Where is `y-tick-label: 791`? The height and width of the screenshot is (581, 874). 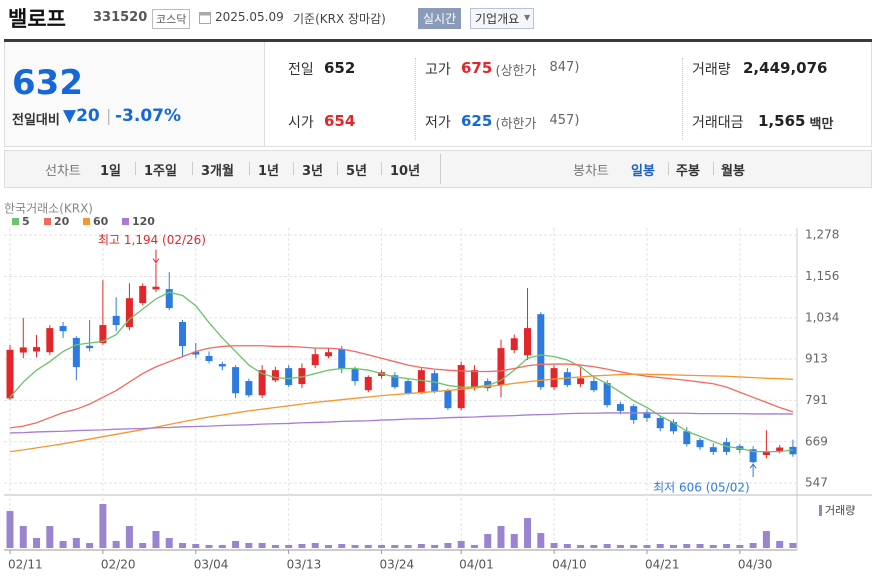 y-tick-label: 791 is located at coordinates (816, 400).